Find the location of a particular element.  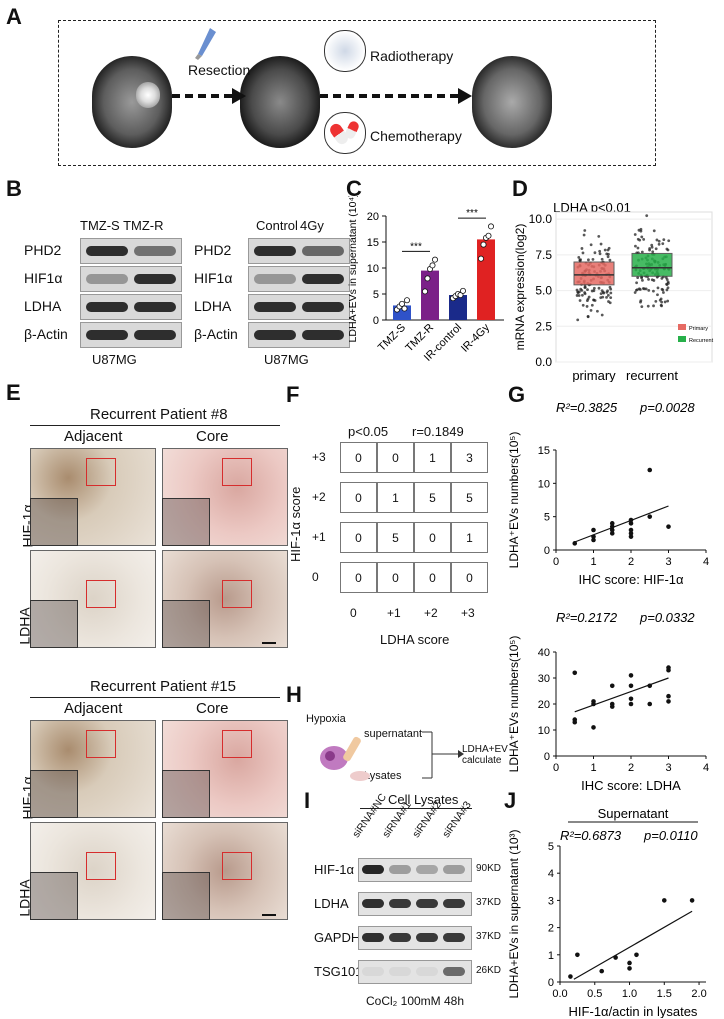

f-row-label: +1 is located at coordinates (319, 537).